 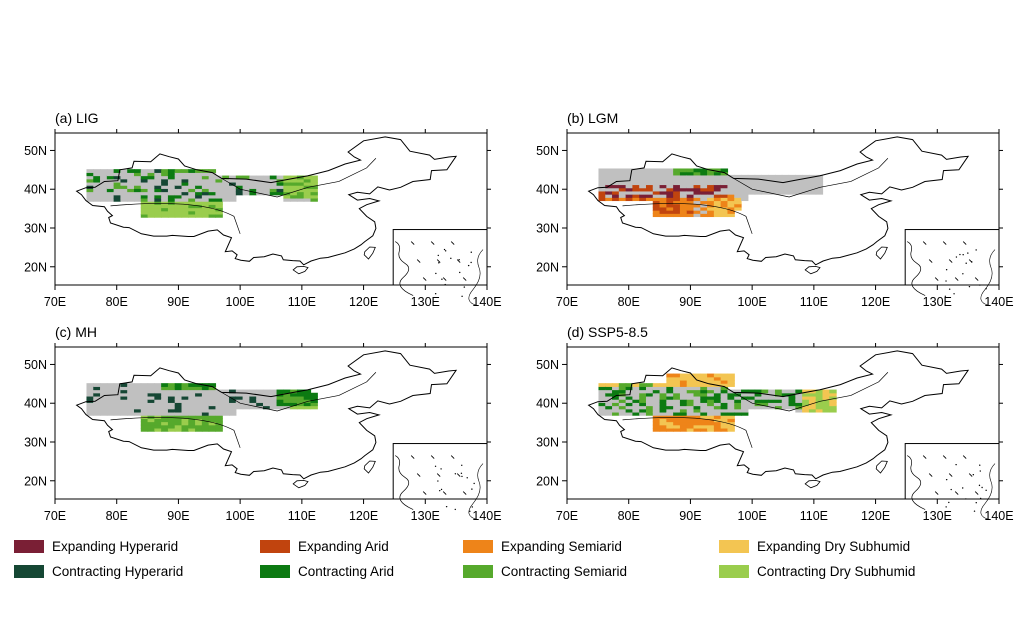 What do you see at coordinates (690, 516) in the screenshot?
I see `lon-tick-label: 90E` at bounding box center [690, 516].